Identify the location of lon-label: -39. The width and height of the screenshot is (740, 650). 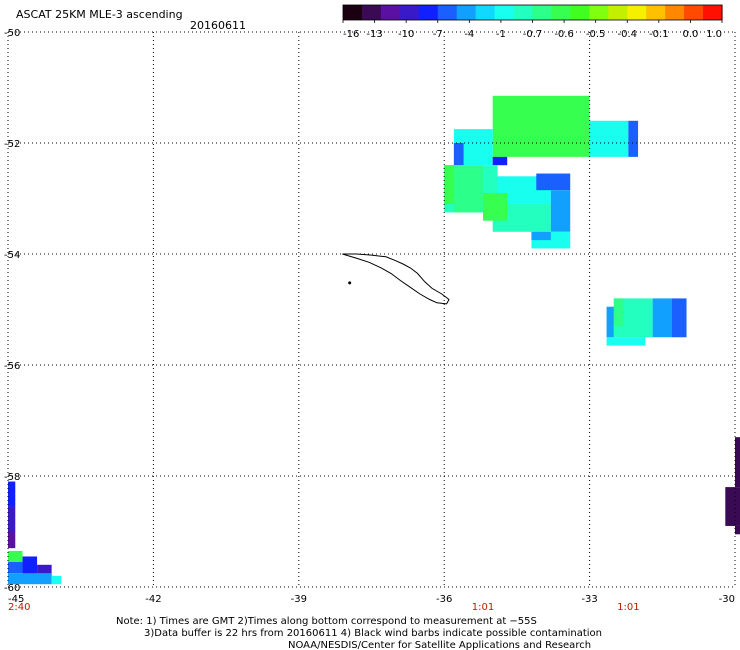
(299, 599).